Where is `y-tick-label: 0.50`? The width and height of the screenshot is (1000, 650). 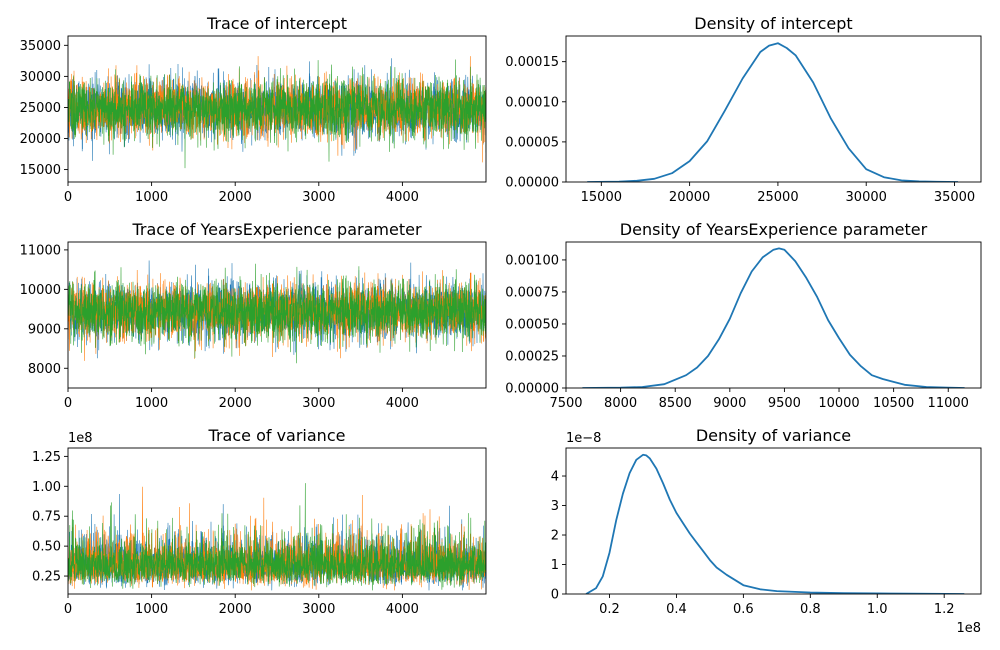
y-tick-label: 0.50 is located at coordinates (46, 547).